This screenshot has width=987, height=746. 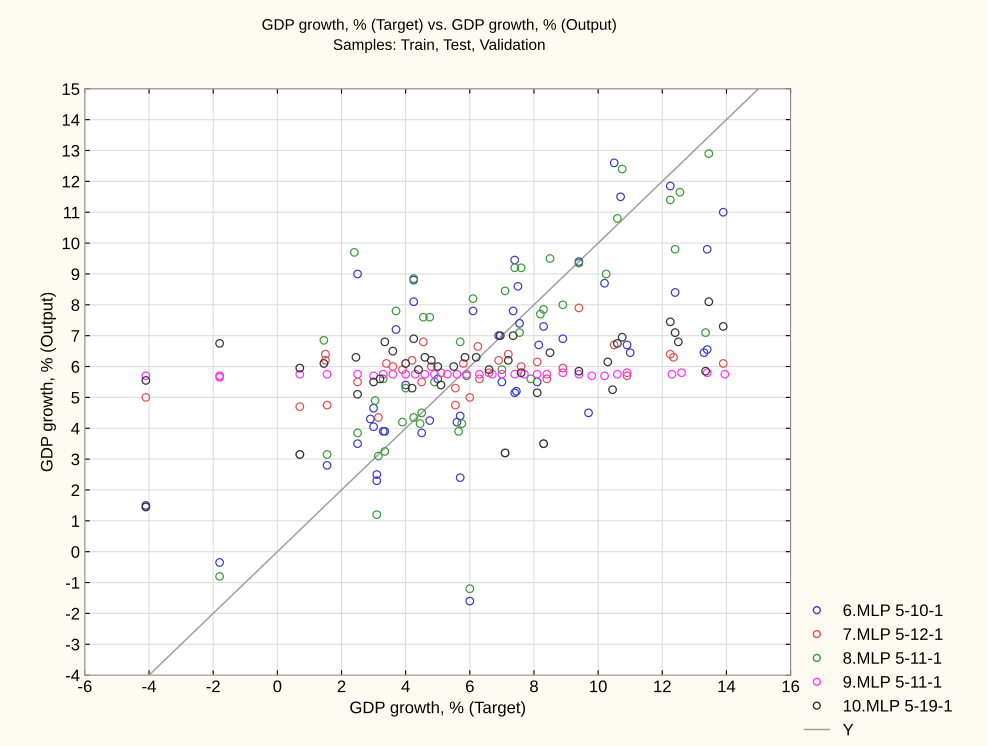 I want to click on y-tick-label: 5, so click(x=75, y=398).